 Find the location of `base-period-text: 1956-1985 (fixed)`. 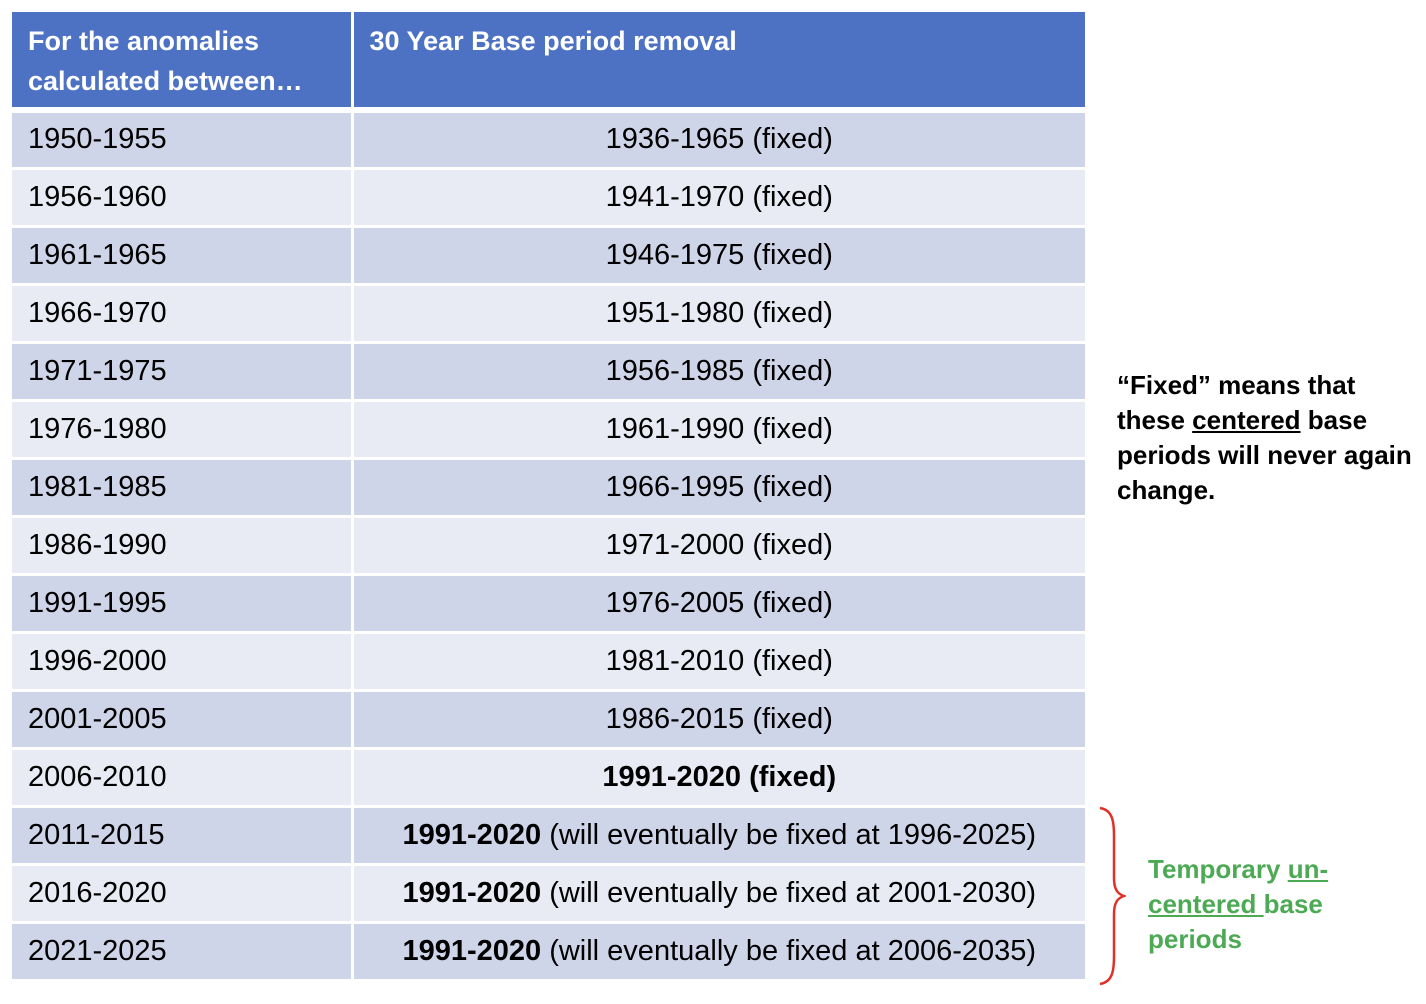

base-period-text: 1956-1985 (fixed) is located at coordinates (719, 370).